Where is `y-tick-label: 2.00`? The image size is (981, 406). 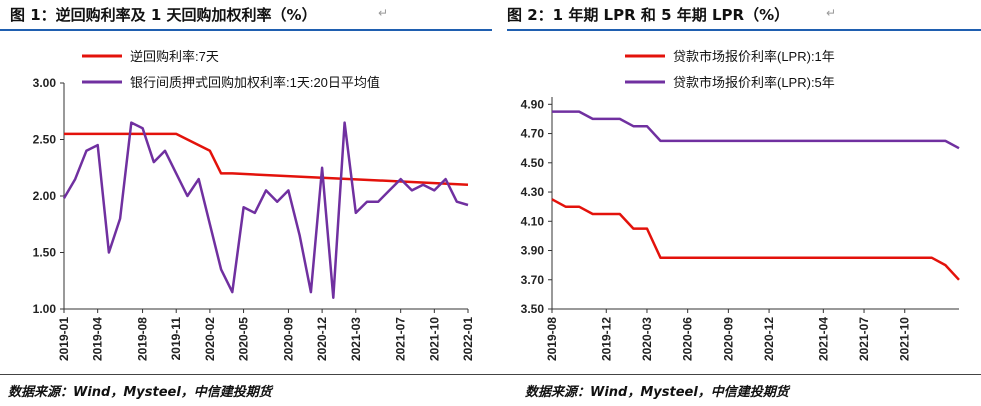
y-tick-label: 2.00 is located at coordinates (45, 196).